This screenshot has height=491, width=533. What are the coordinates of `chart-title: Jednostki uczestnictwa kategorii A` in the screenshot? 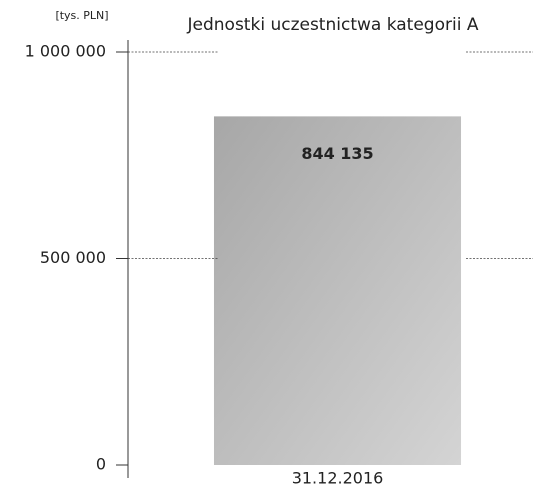 It's located at (333, 25).